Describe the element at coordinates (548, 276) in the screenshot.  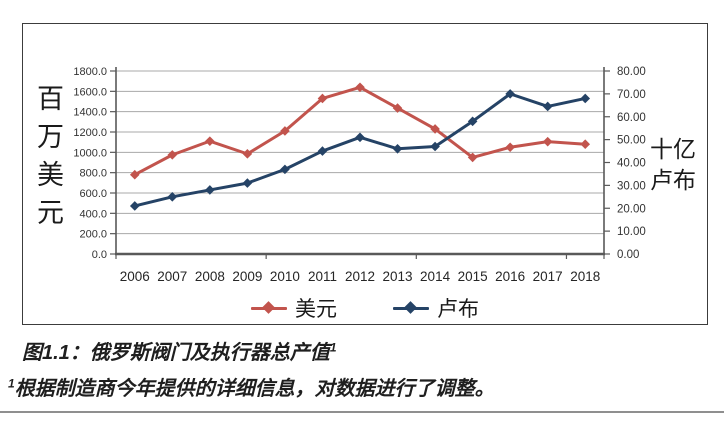
I see `x-axis-year-label: 2017` at that location.